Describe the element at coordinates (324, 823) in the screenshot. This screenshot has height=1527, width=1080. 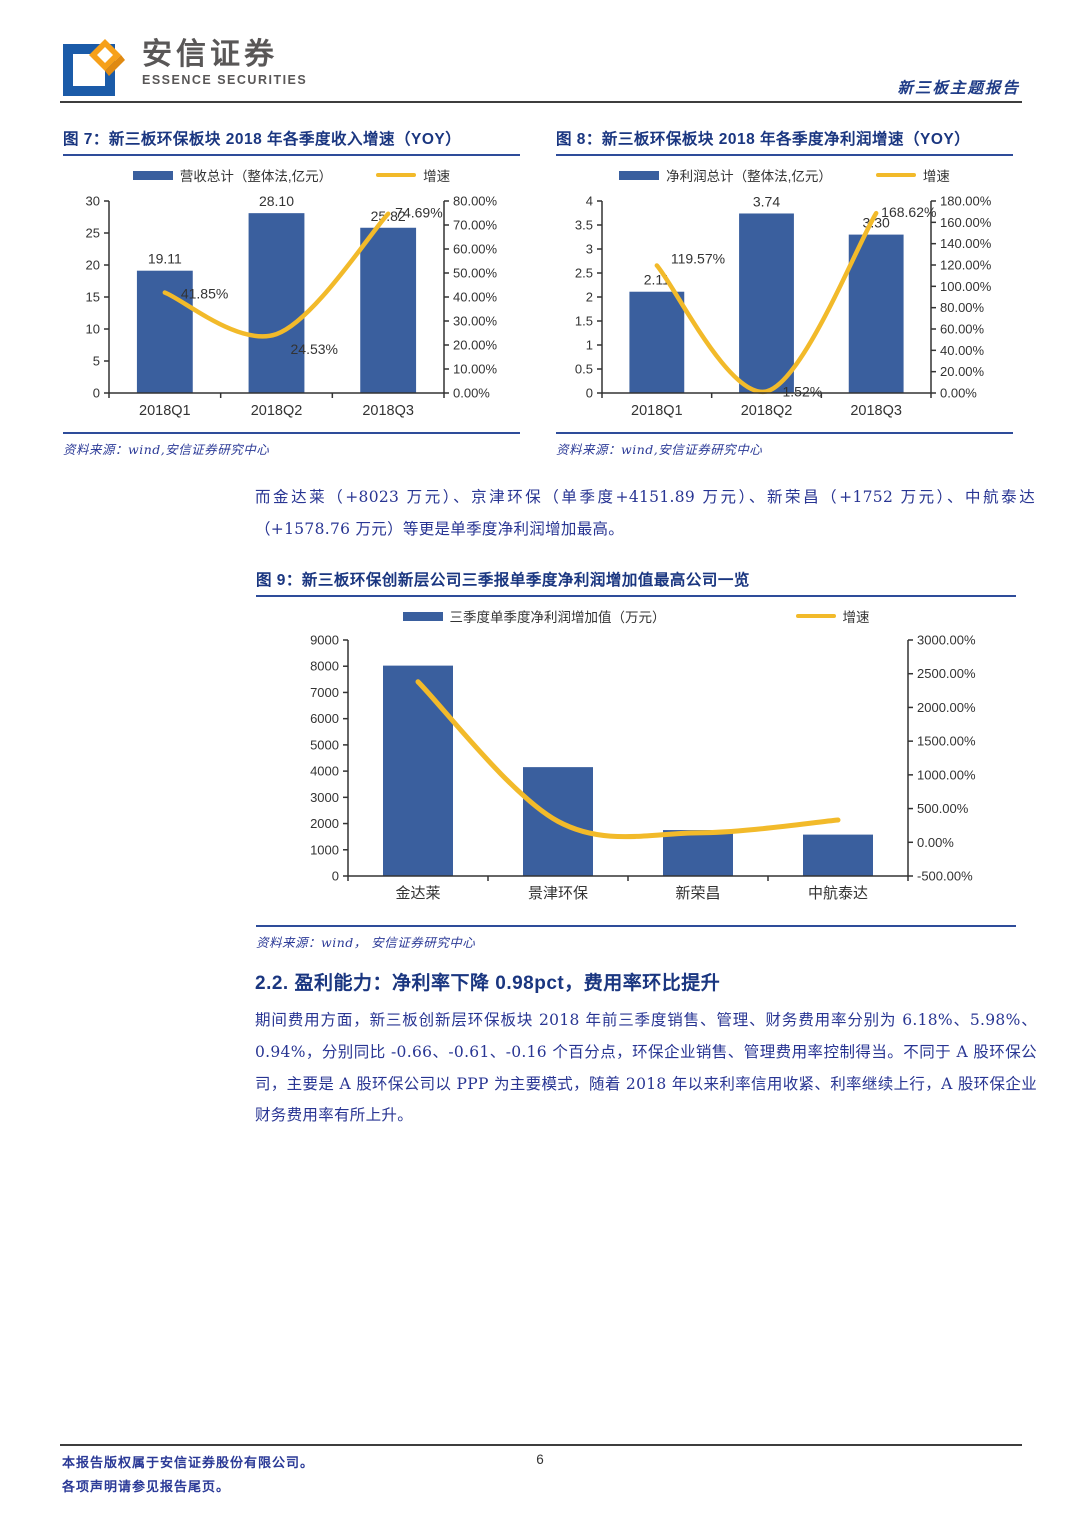
I see `svg-text: 2000` at that location.